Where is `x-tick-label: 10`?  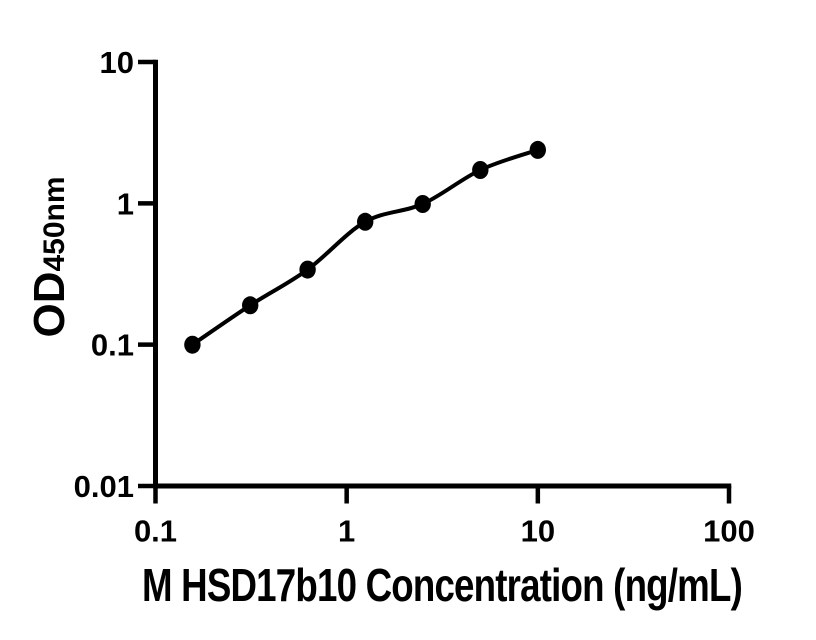
x-tick-label: 10 is located at coordinates (538, 531).